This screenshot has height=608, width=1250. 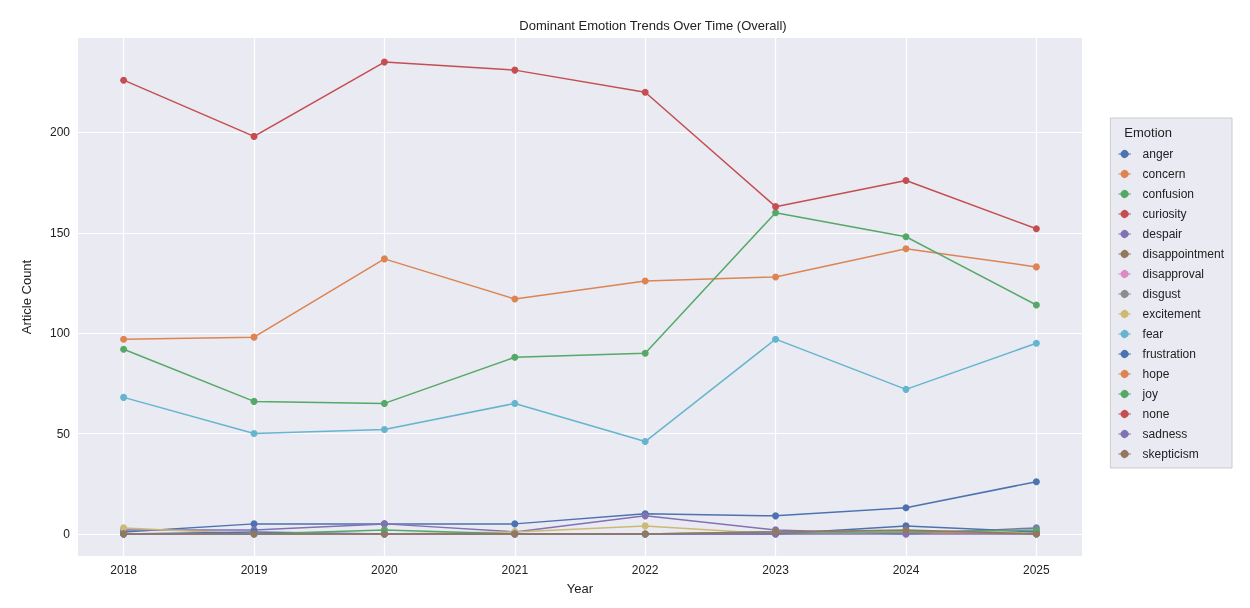 What do you see at coordinates (254, 570) in the screenshot?
I see `x-tick-label: 2019` at bounding box center [254, 570].